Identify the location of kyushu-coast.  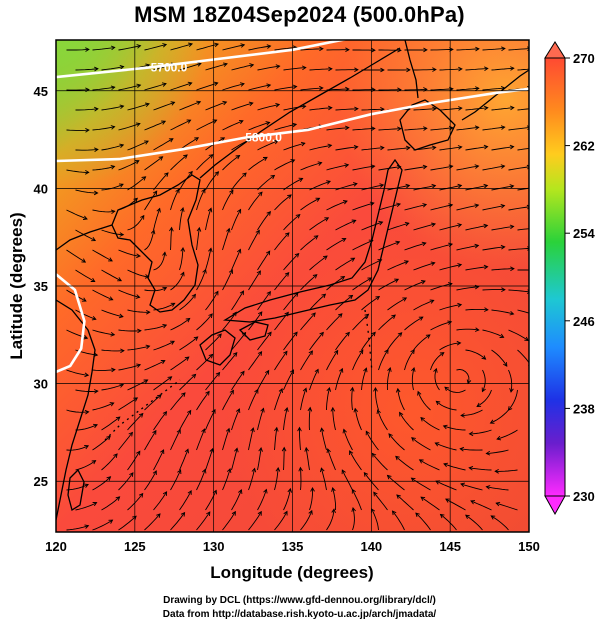
(217, 347).